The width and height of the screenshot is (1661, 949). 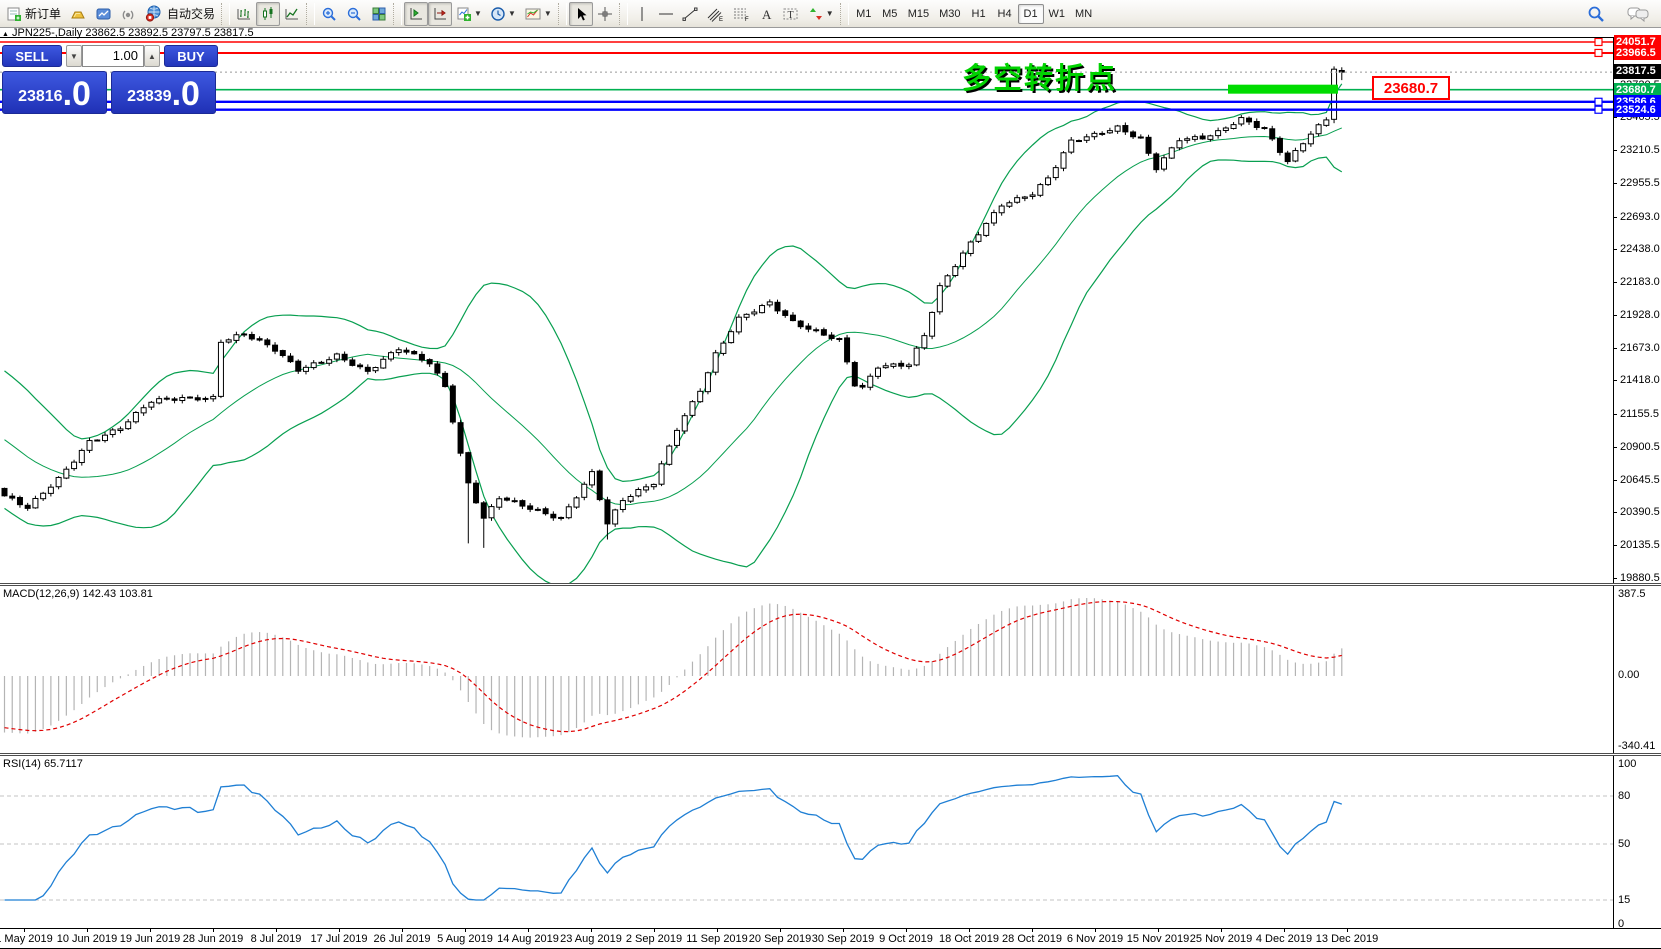 I want to click on rsi-panel-splitter, so click(x=830, y=754).